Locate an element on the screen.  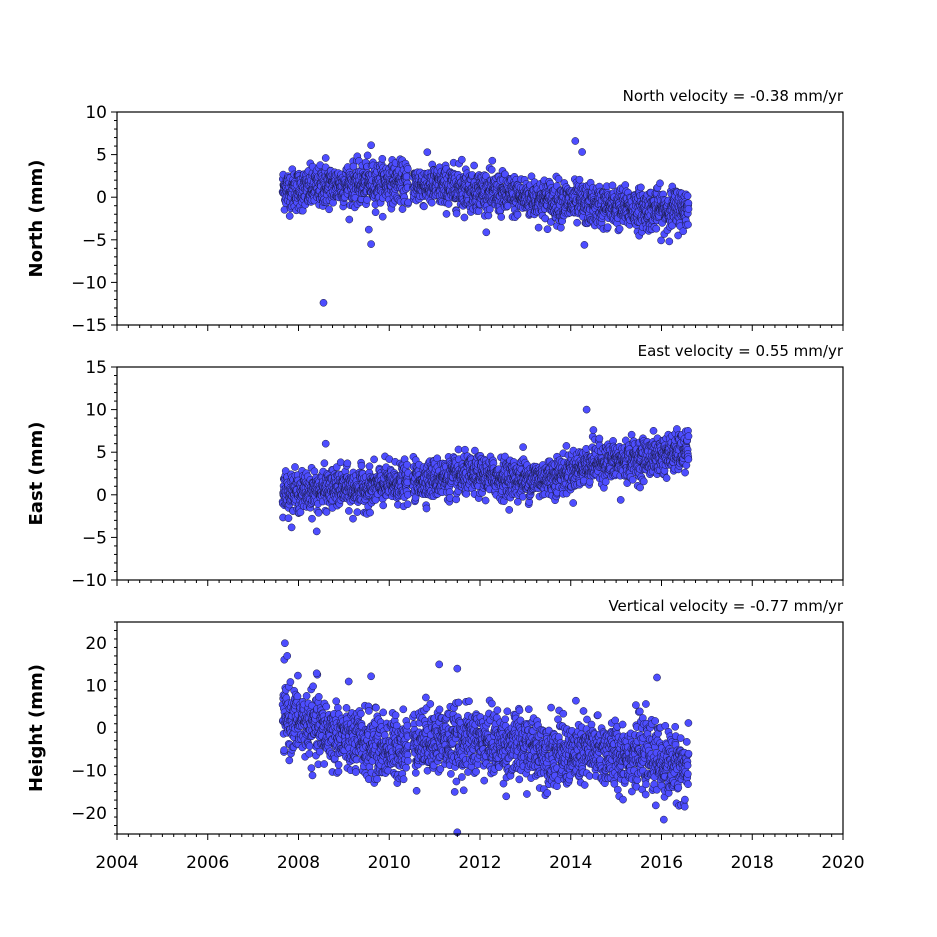
y-axis-label-north: North (mm) is located at coordinates (36, 219).